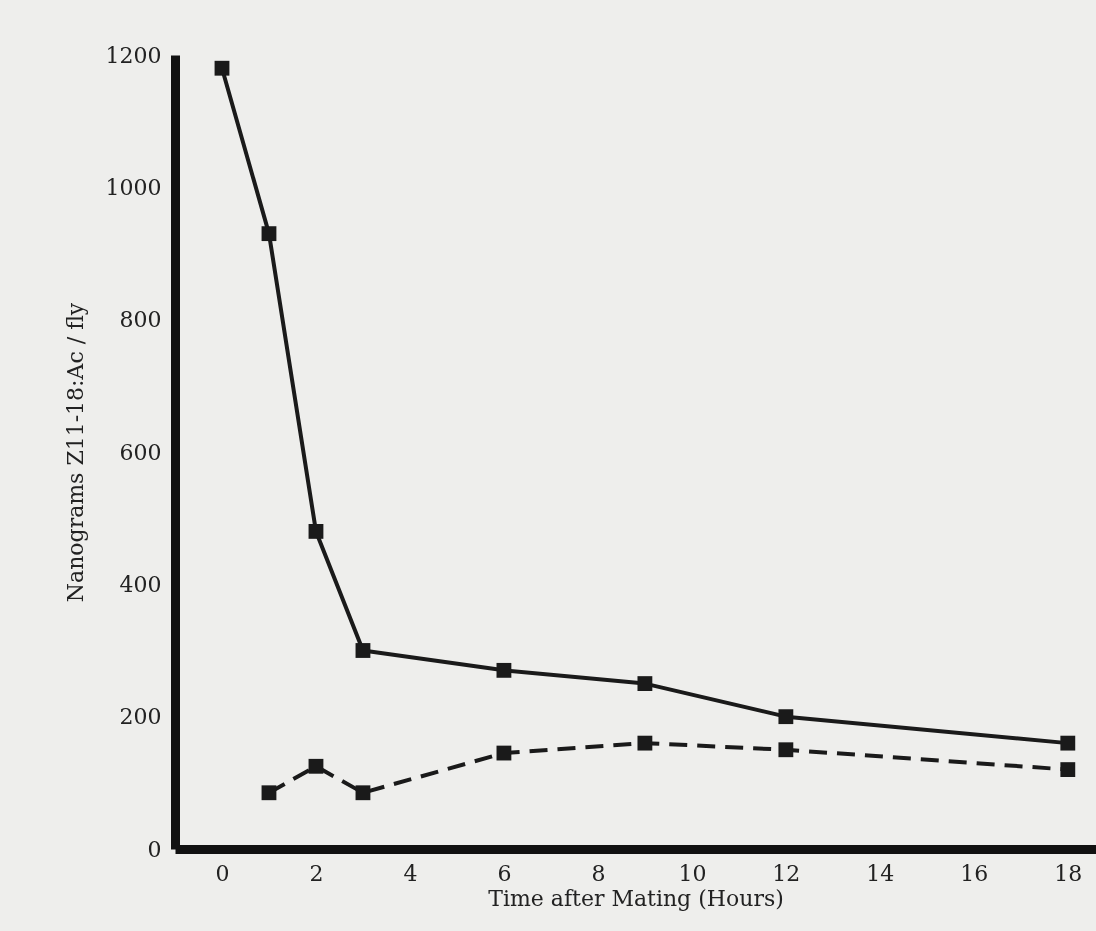  Describe the element at coordinates (140, 452) in the screenshot. I see `y-tick-label: 600` at that location.